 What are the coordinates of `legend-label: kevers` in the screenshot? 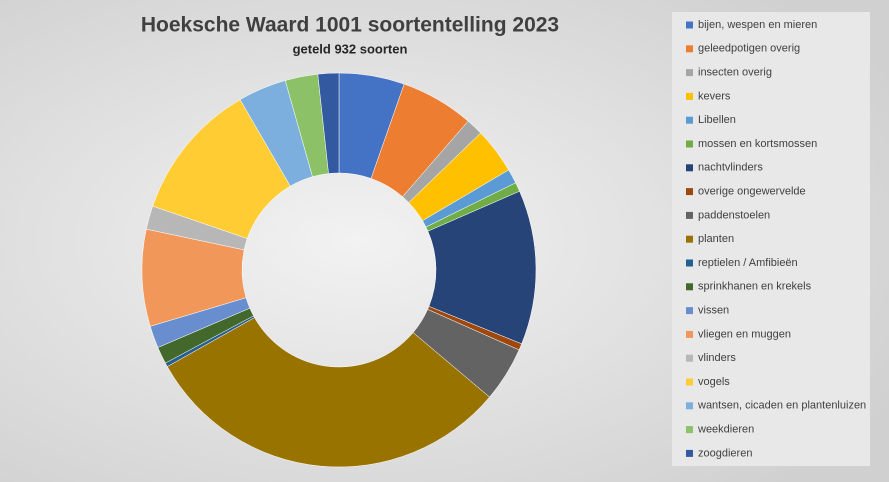 It's located at (714, 96).